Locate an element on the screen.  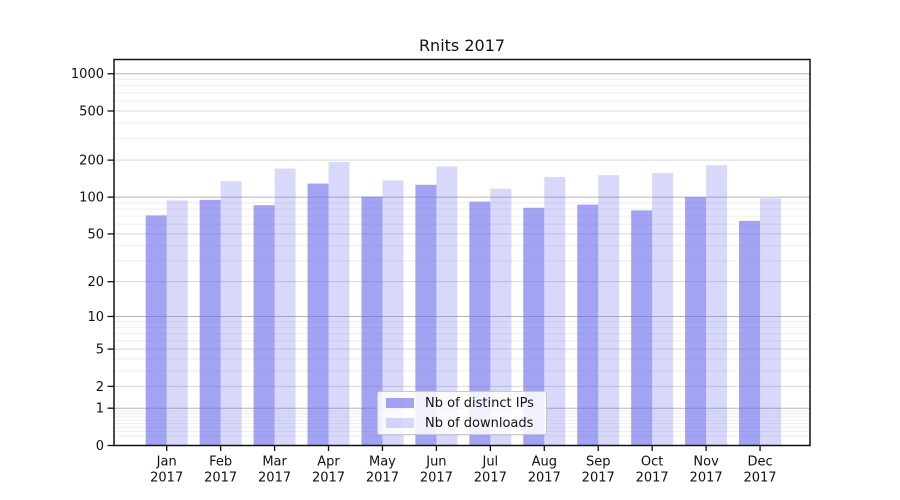
y-tick-label: 5 is located at coordinates (100, 350).